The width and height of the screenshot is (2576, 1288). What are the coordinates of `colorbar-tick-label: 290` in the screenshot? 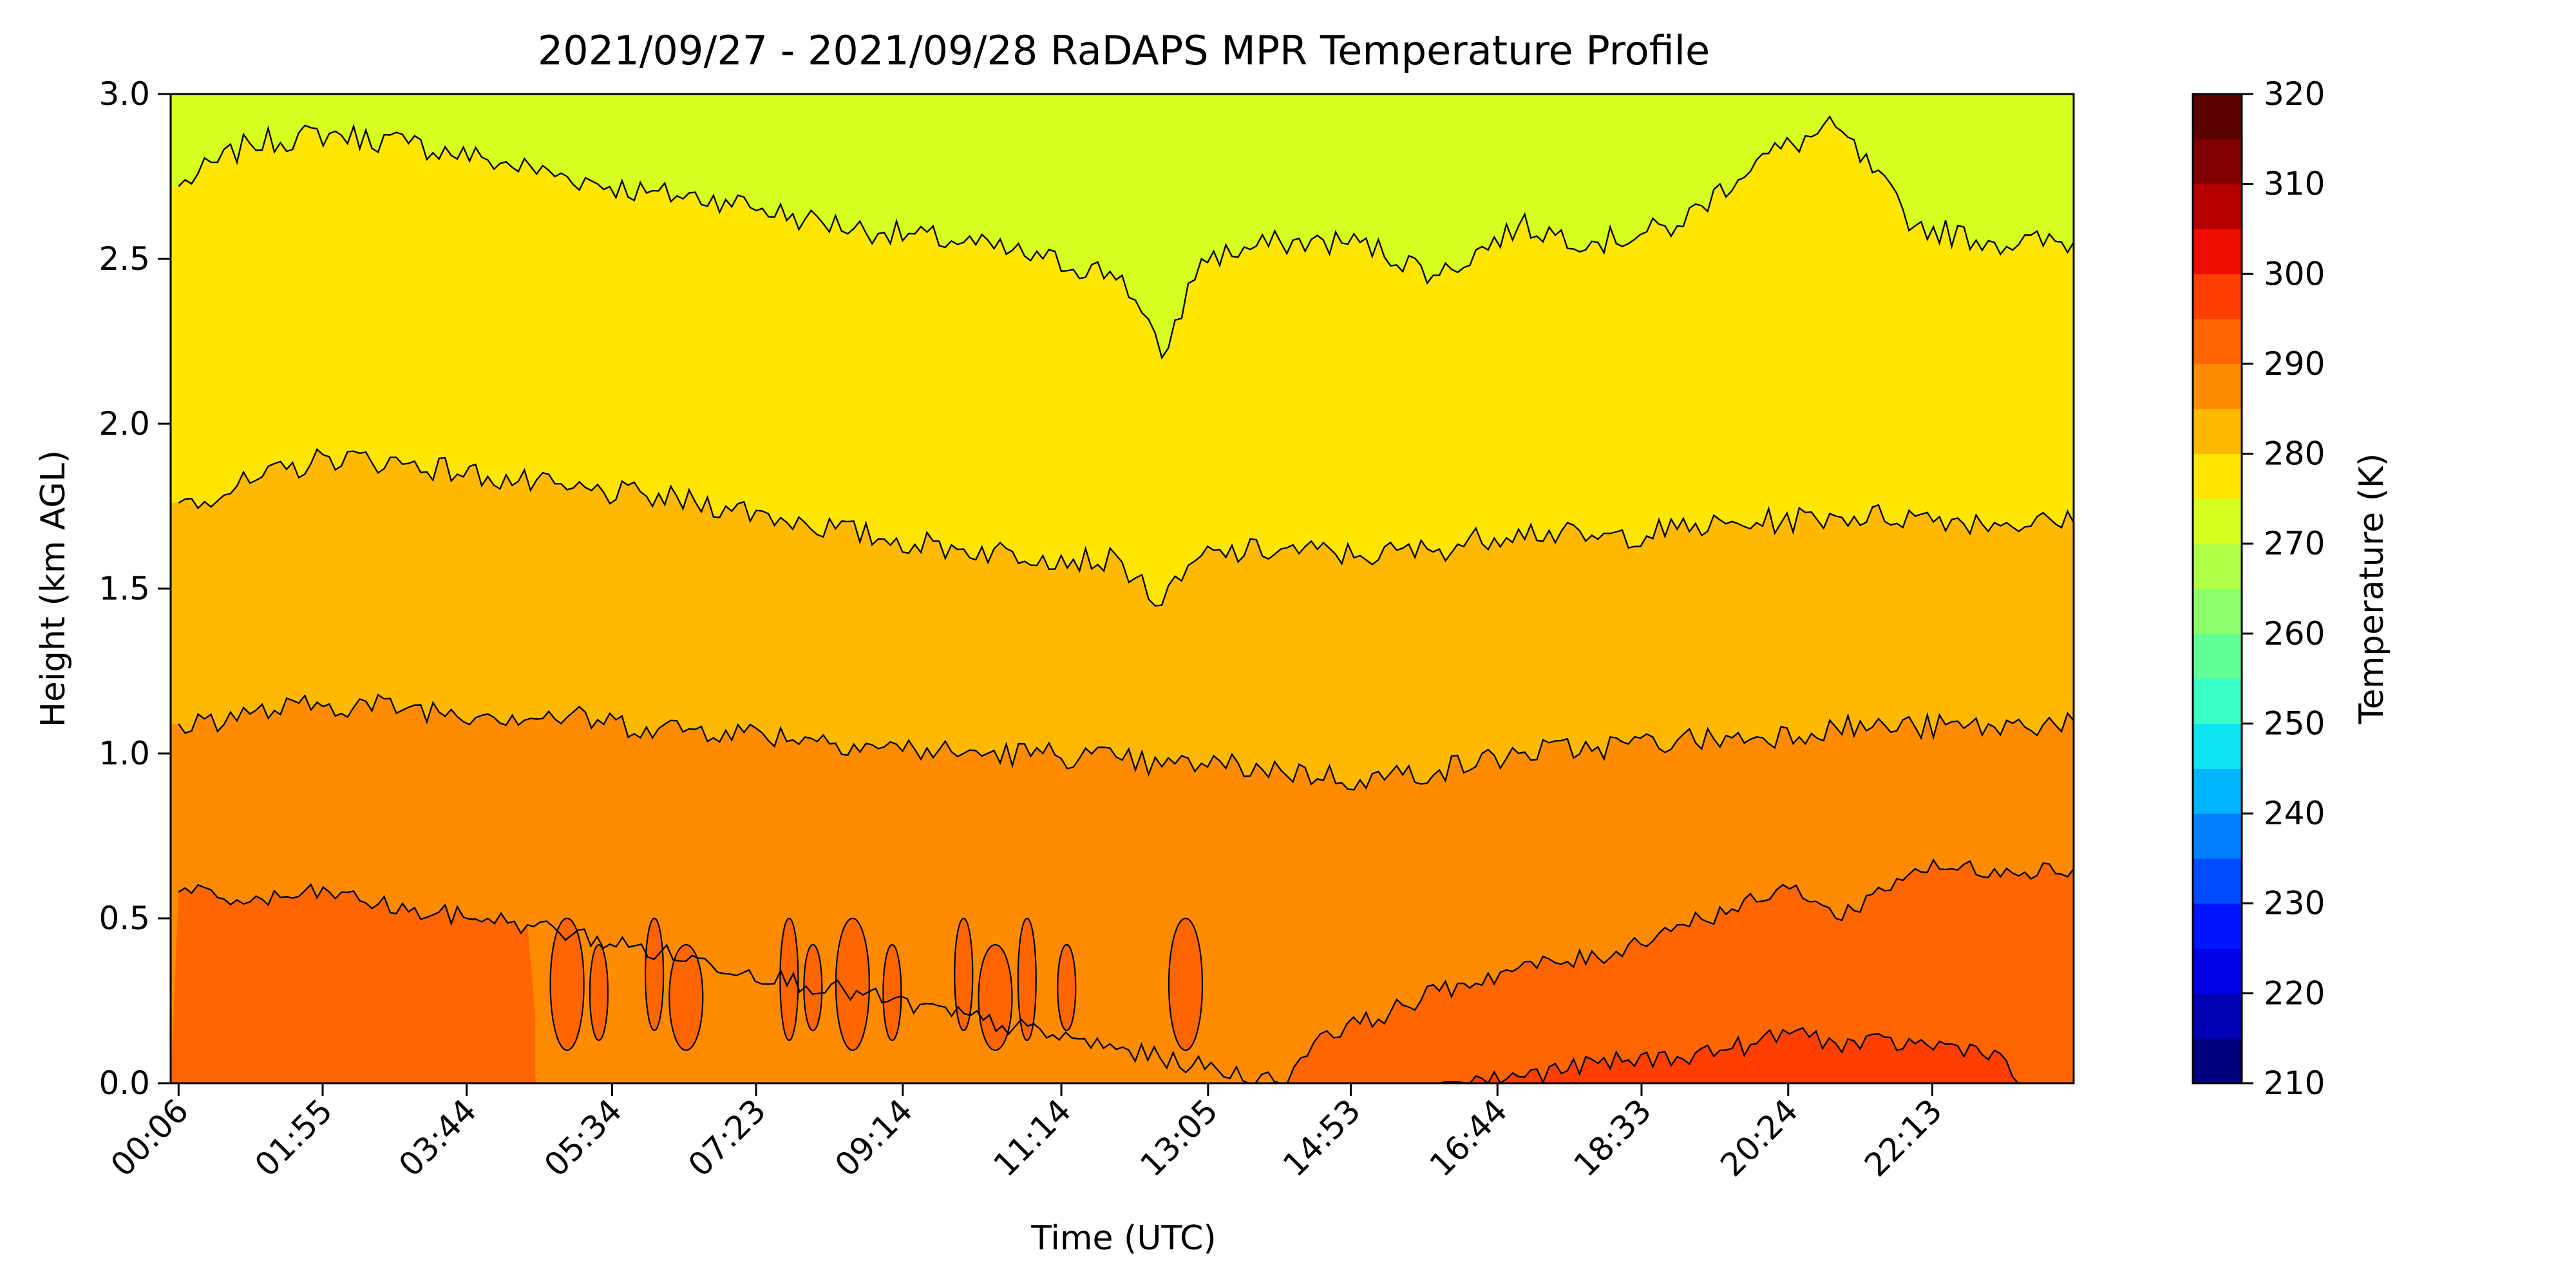 It's located at (2295, 364).